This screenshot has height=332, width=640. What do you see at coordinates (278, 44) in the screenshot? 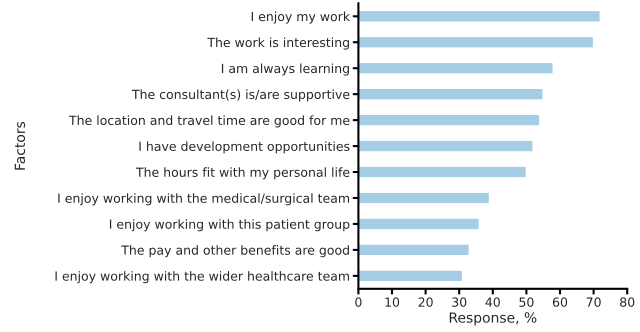
I see `y-tick-label: The work is interesting` at bounding box center [278, 44].